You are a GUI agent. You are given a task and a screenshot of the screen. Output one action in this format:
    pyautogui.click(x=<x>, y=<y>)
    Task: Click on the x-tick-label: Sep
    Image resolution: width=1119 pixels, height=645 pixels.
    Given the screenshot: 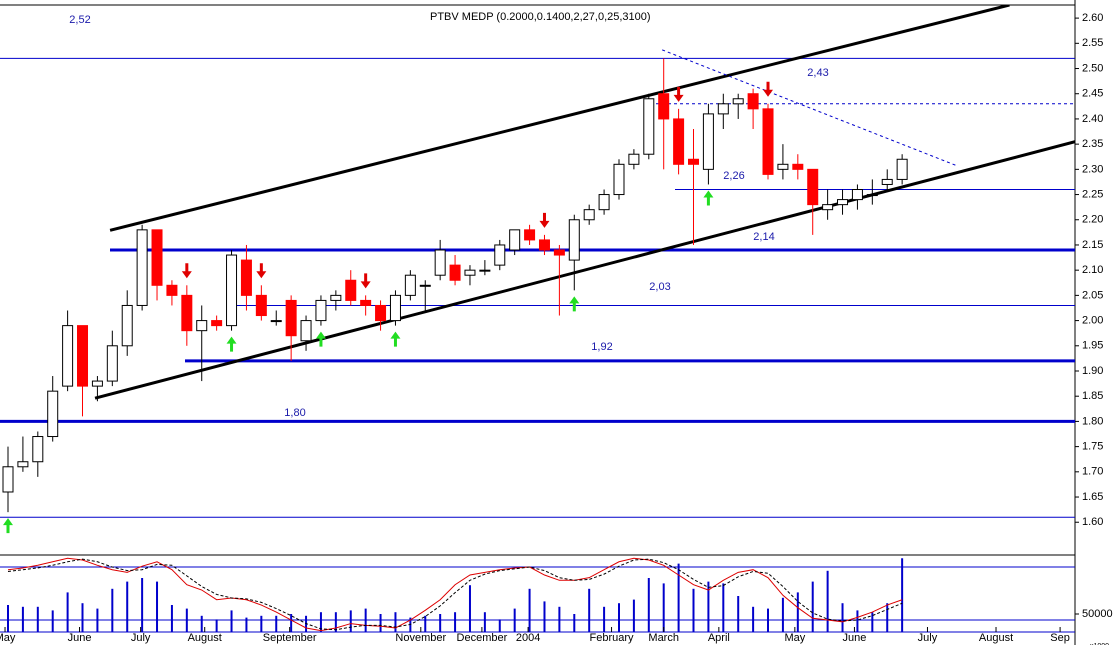 What is the action you would take?
    pyautogui.click(x=1060, y=638)
    